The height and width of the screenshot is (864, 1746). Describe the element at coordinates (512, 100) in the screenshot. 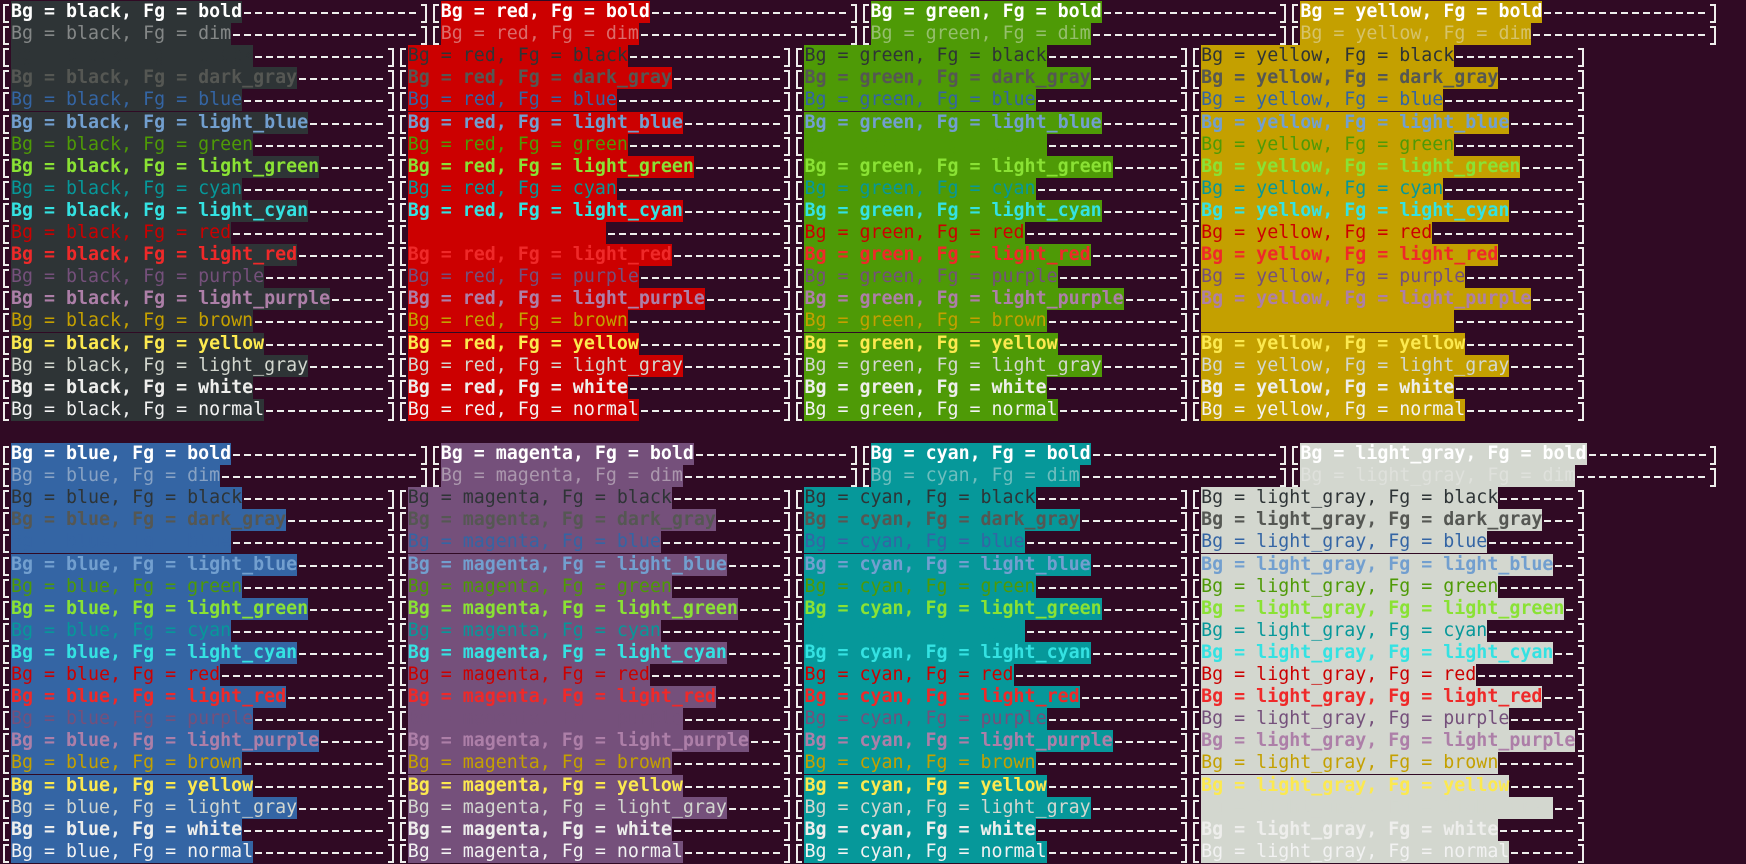

I see `color-sample: Bg = red, Fg = blue` at that location.